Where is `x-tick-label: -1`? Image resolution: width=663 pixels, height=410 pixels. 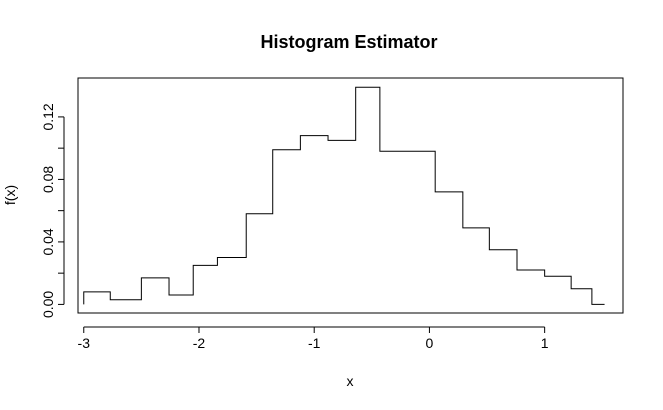
x-tick-label: -1 is located at coordinates (314, 343).